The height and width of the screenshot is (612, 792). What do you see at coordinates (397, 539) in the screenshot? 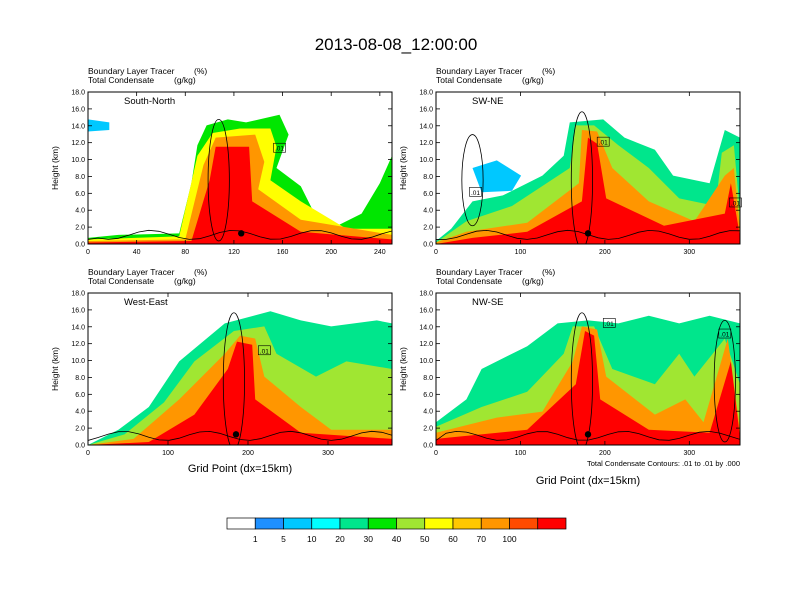
I see `colorbar-label: 40` at bounding box center [397, 539].